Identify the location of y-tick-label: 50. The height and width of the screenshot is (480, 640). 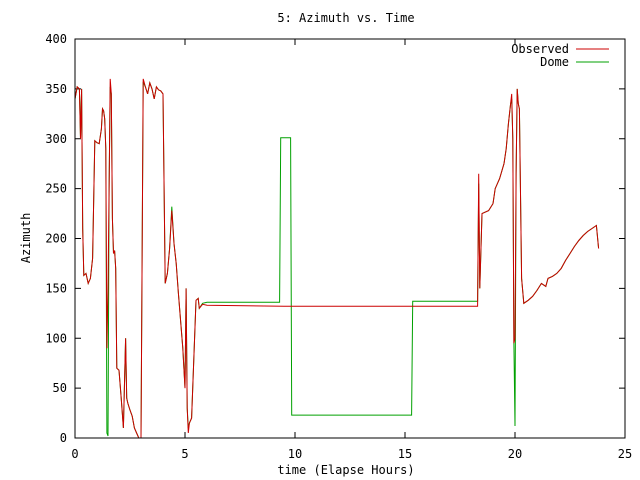
(60, 388).